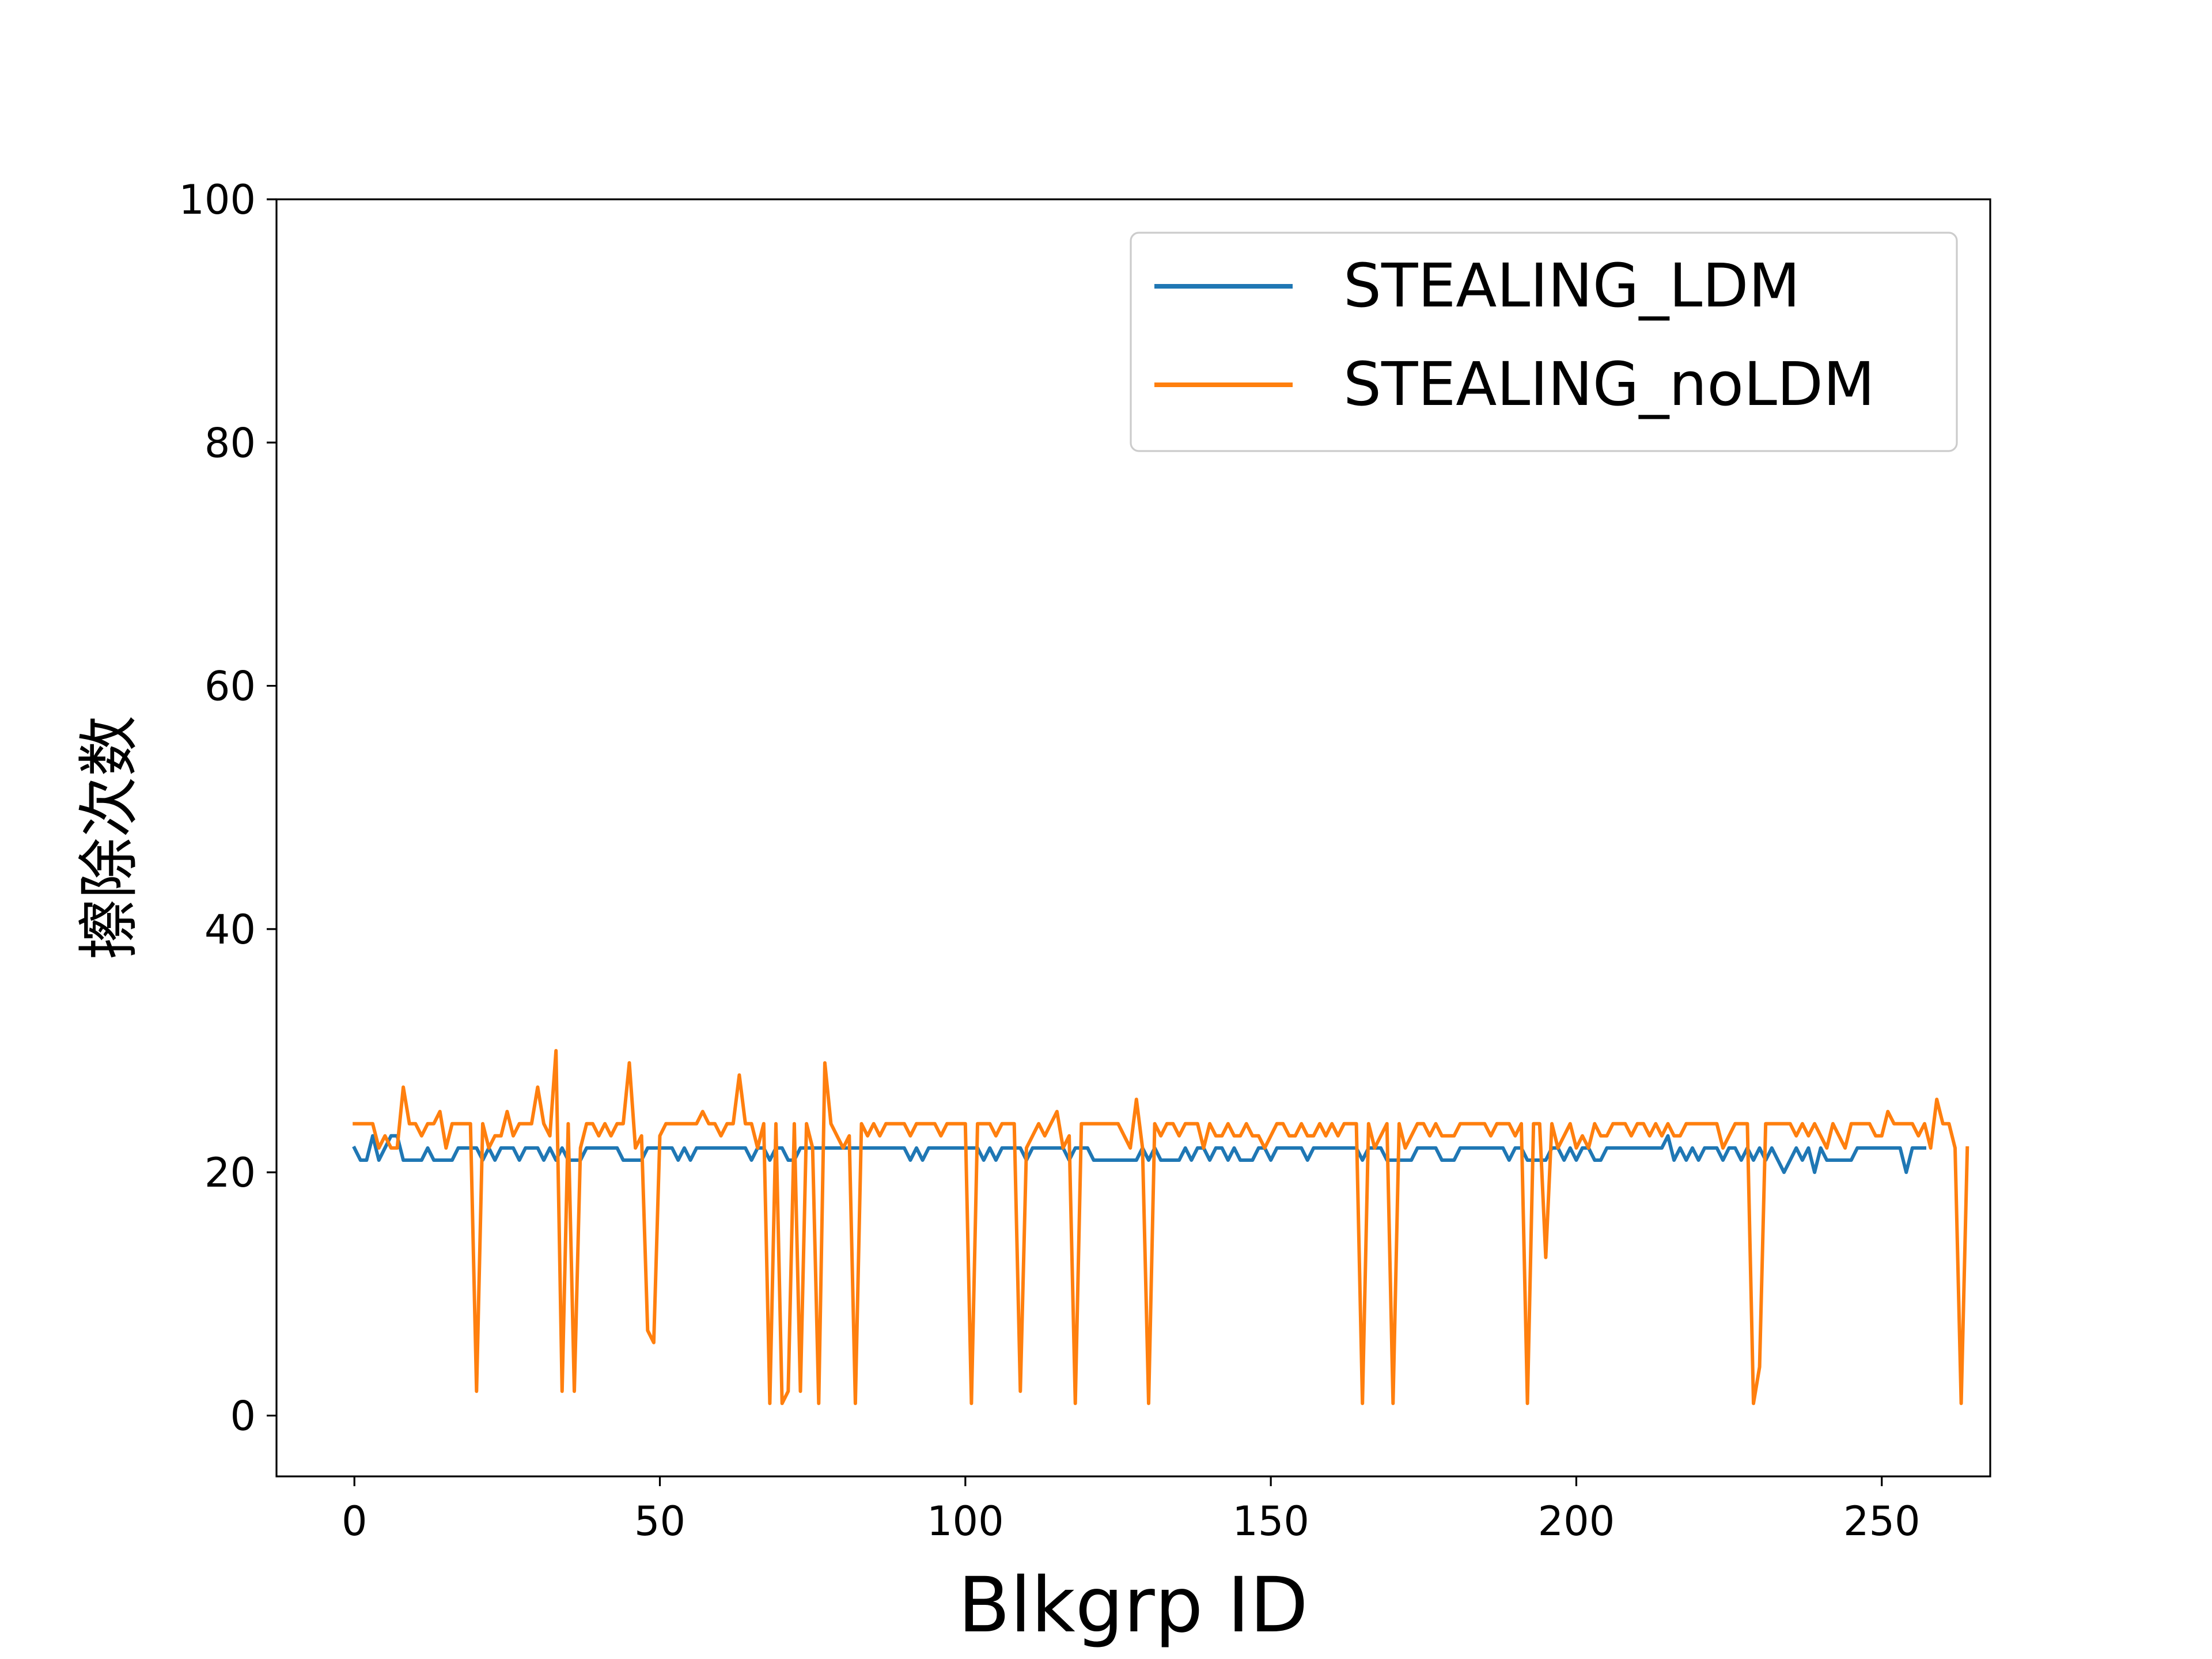 The width and height of the screenshot is (2212, 1659). I want to click on x-tick-label: 0, so click(355, 1521).